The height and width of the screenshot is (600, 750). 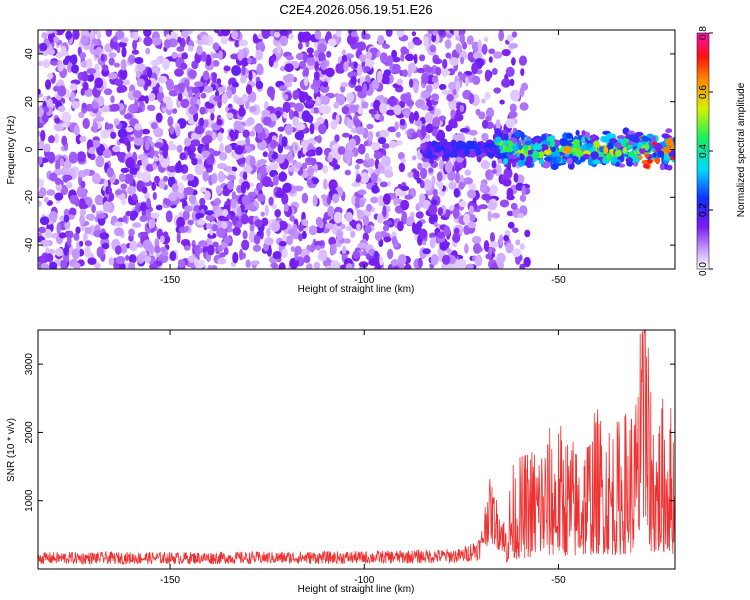 What do you see at coordinates (705, 151) in the screenshot?
I see `colorbar-ticks: 0.0 0.2 0.4 0.6 0.8` at bounding box center [705, 151].